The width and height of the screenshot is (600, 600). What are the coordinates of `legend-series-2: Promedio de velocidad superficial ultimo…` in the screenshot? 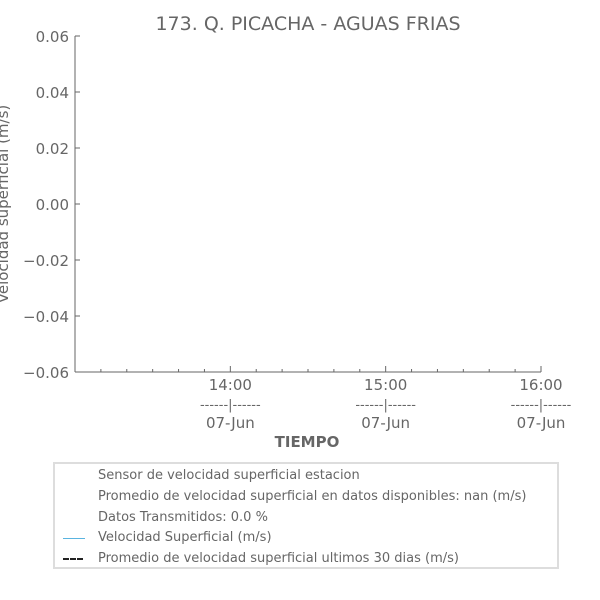 It's located at (278, 558).